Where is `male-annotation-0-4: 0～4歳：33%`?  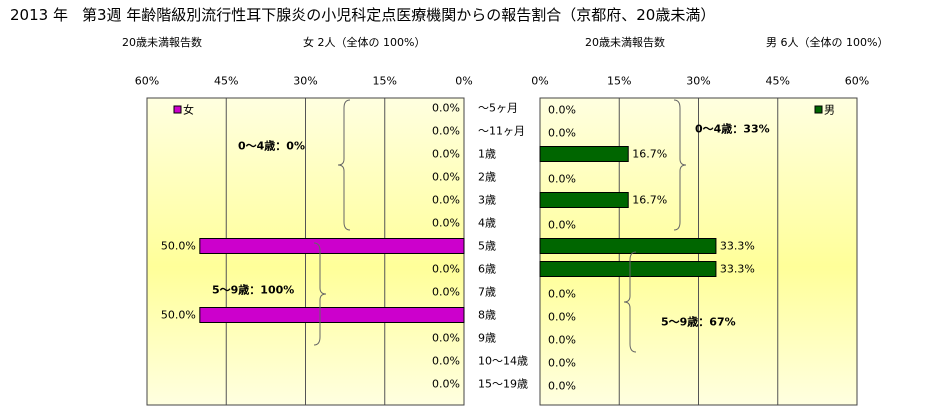
male-annotation-0-4: 0～4歳：33% is located at coordinates (732, 129).